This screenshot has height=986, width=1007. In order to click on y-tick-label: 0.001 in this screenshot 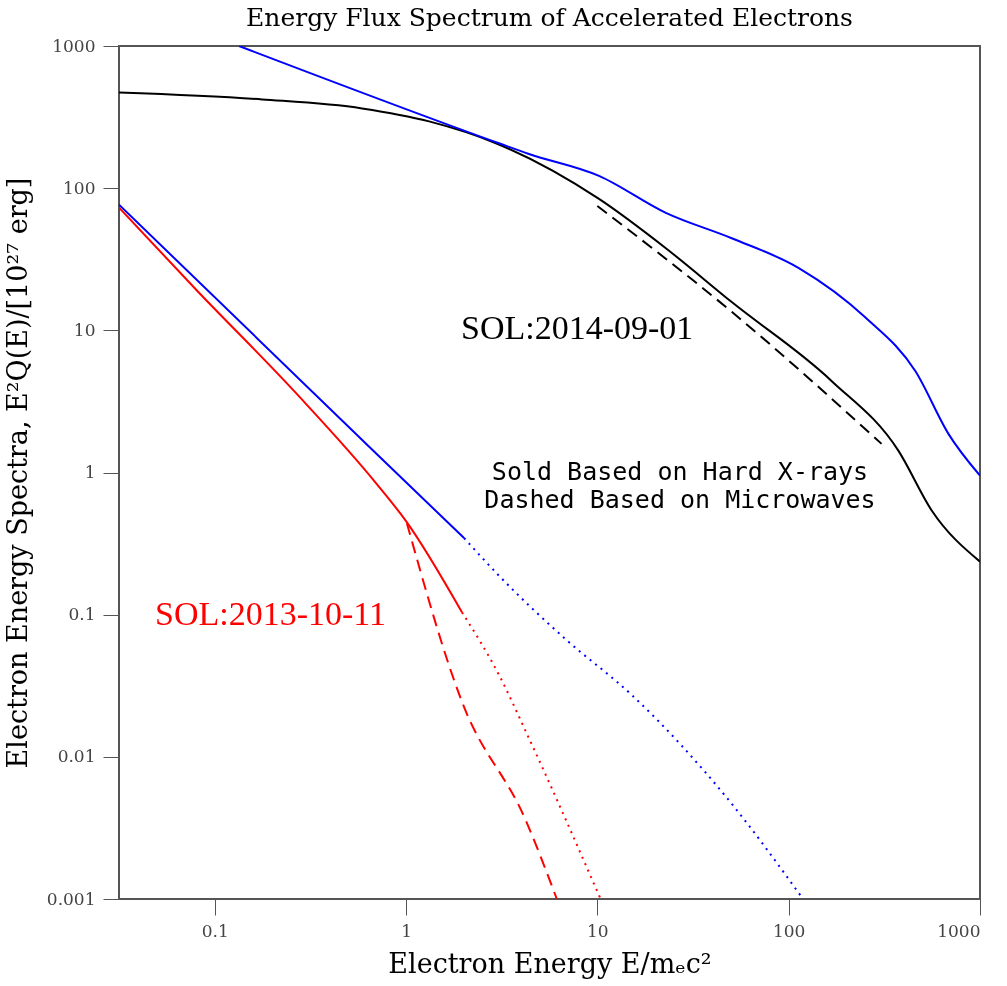, I will do `click(71, 898)`.